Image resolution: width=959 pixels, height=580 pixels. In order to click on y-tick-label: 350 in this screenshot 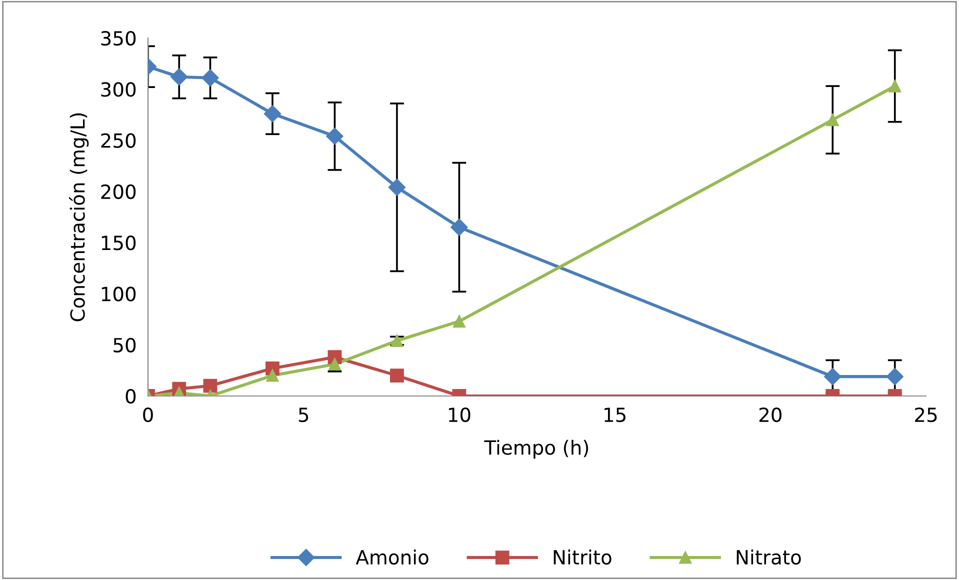, I will do `click(118, 38)`.